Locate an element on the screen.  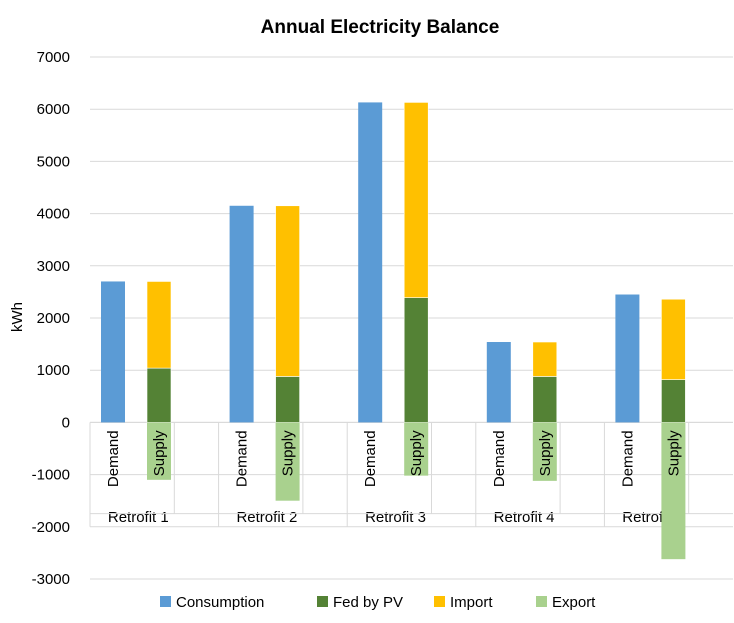
legend-label: Export is located at coordinates (574, 602).